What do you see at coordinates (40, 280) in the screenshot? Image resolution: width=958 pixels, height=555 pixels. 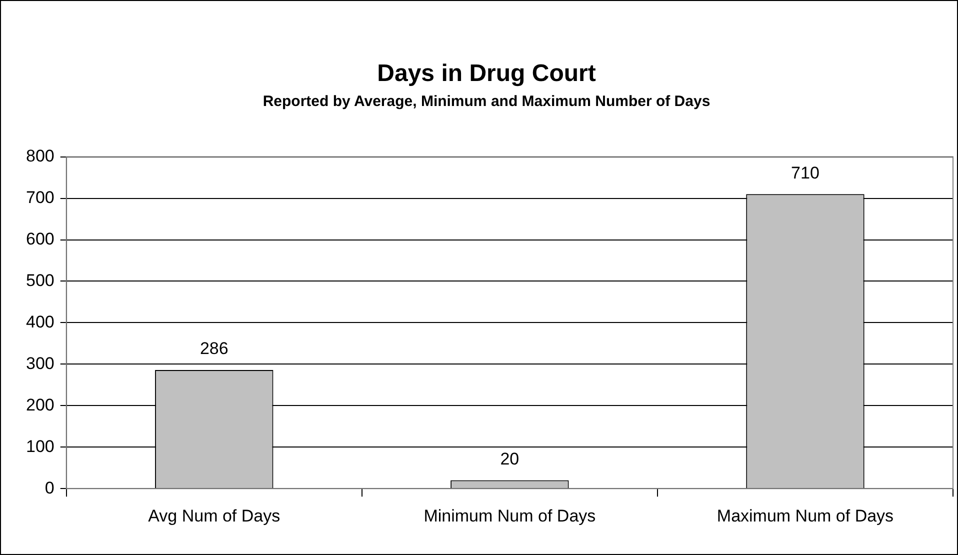 I see `y-tick-label: 500` at bounding box center [40, 280].